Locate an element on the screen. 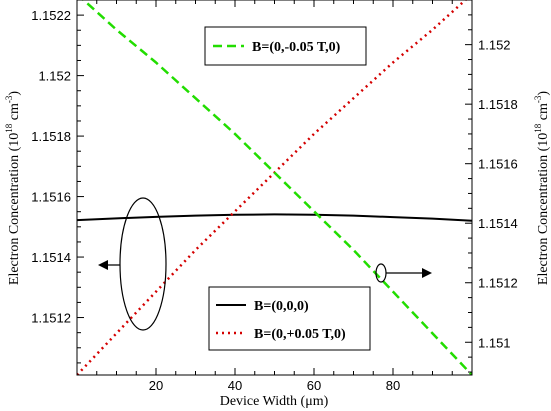 The width and height of the screenshot is (551, 411). x-tick-label: 20 is located at coordinates (156, 385).